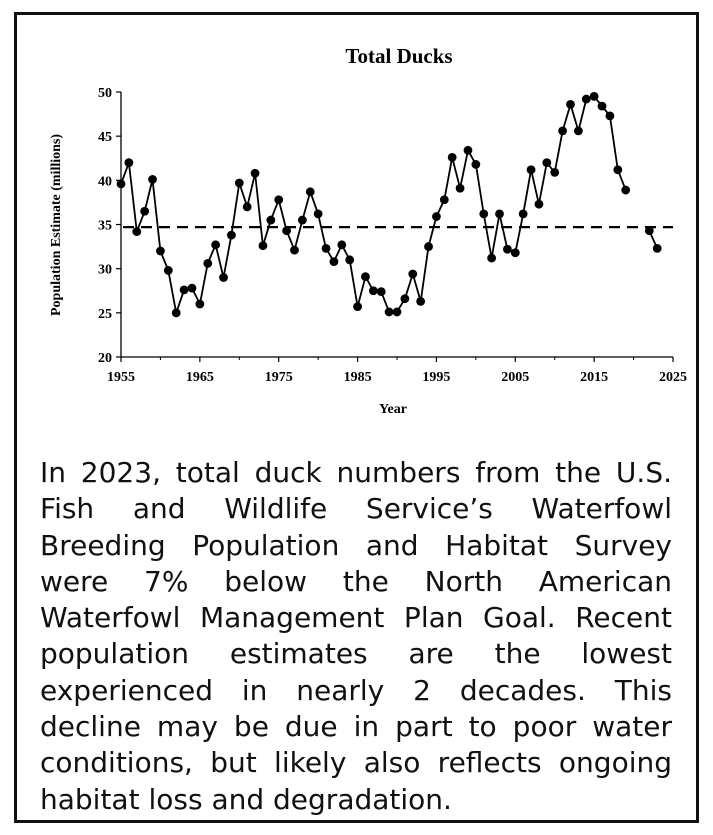 This screenshot has width=713, height=835. Describe the element at coordinates (105, 181) in the screenshot. I see `y-tick-label: 40` at that location.